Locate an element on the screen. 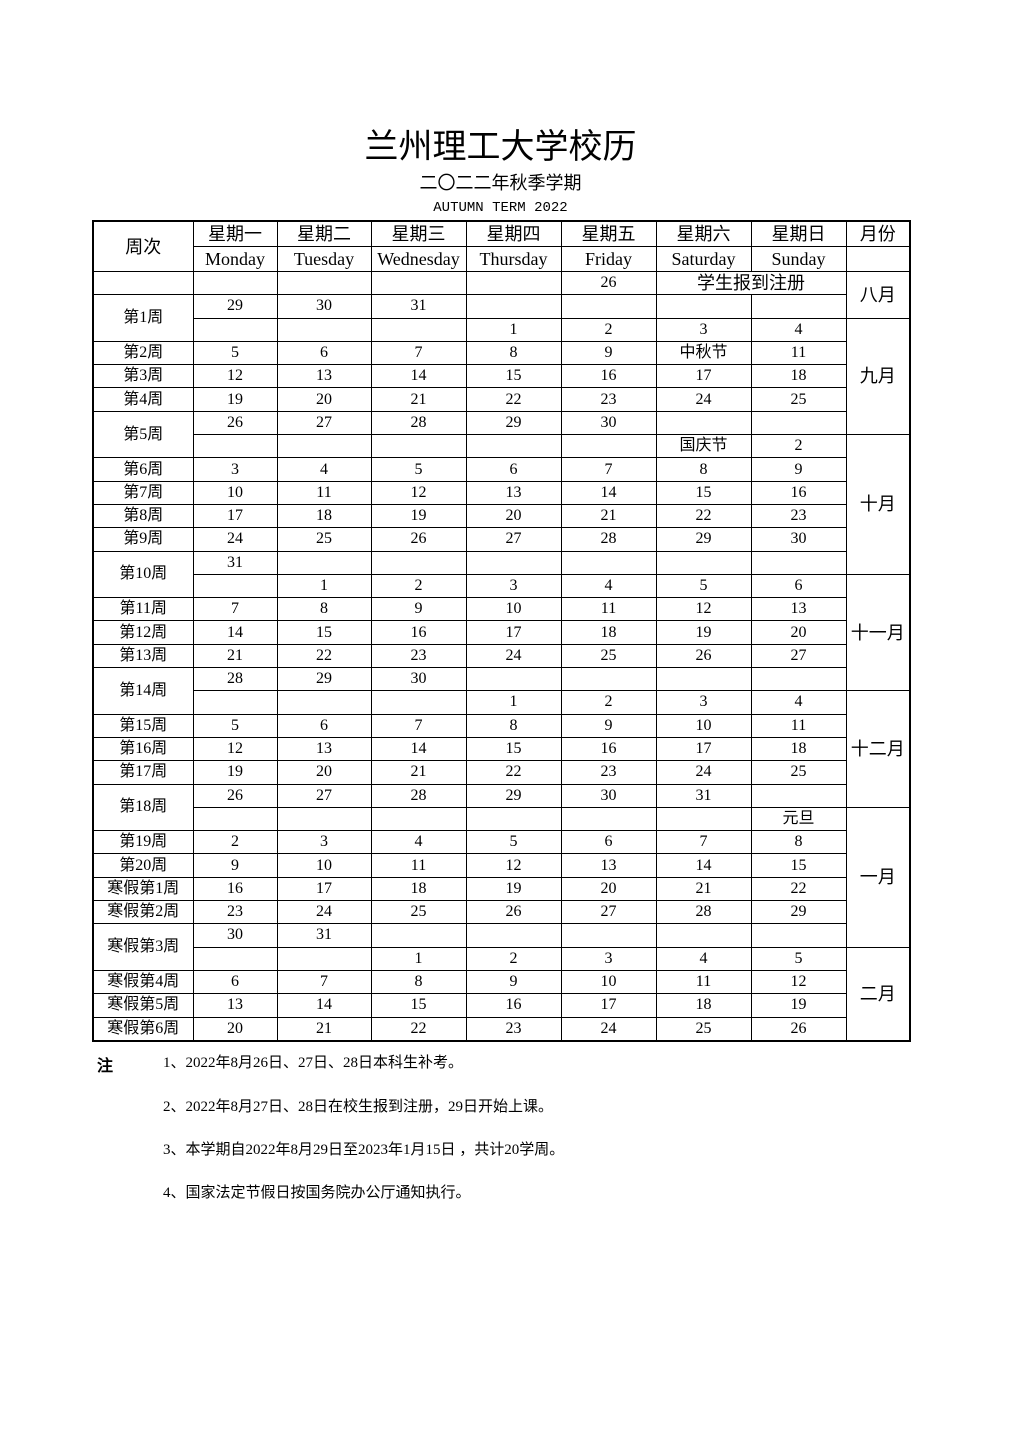 This screenshot has width=1024, height=1448. table-row: 寒假第6周 20 21 22 23 24 25 26 is located at coordinates (501, 1029).